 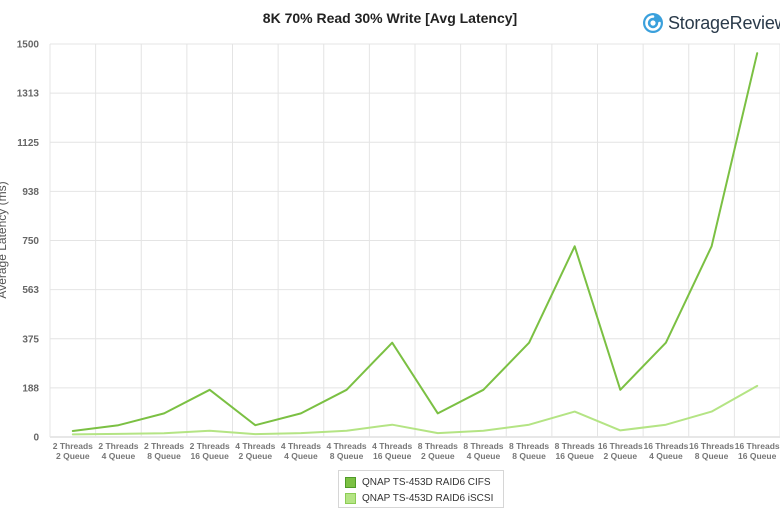 I want to click on y-tick-label: 938, so click(x=30, y=192).